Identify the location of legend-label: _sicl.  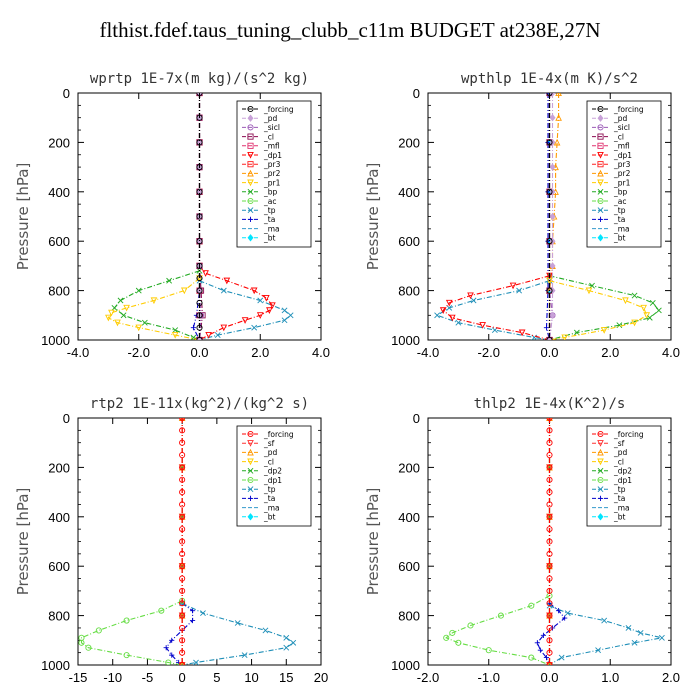
(621, 127).